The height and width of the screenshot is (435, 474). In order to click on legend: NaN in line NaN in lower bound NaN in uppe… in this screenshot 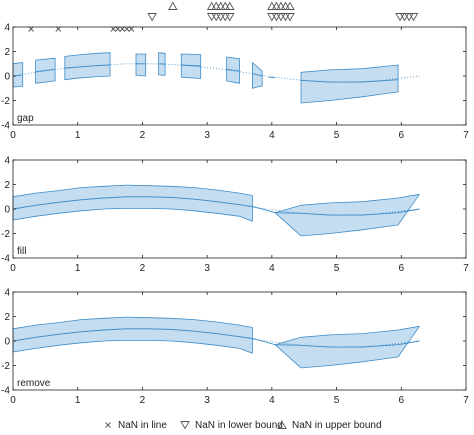, I will do `click(243, 425)`.